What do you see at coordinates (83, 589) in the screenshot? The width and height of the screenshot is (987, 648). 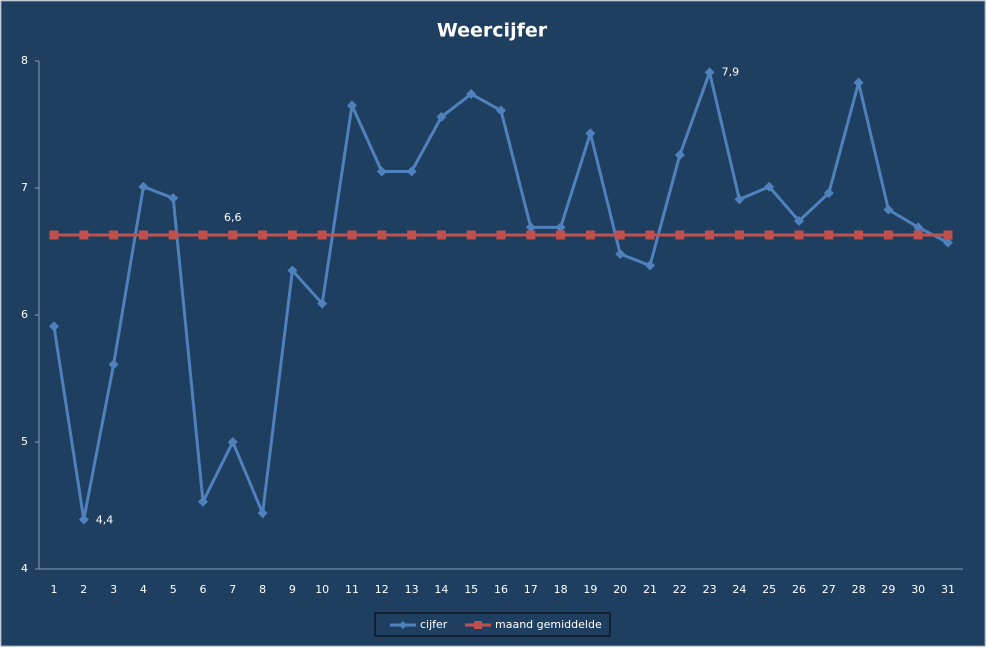 I see `x-tick-label: 2` at bounding box center [83, 589].